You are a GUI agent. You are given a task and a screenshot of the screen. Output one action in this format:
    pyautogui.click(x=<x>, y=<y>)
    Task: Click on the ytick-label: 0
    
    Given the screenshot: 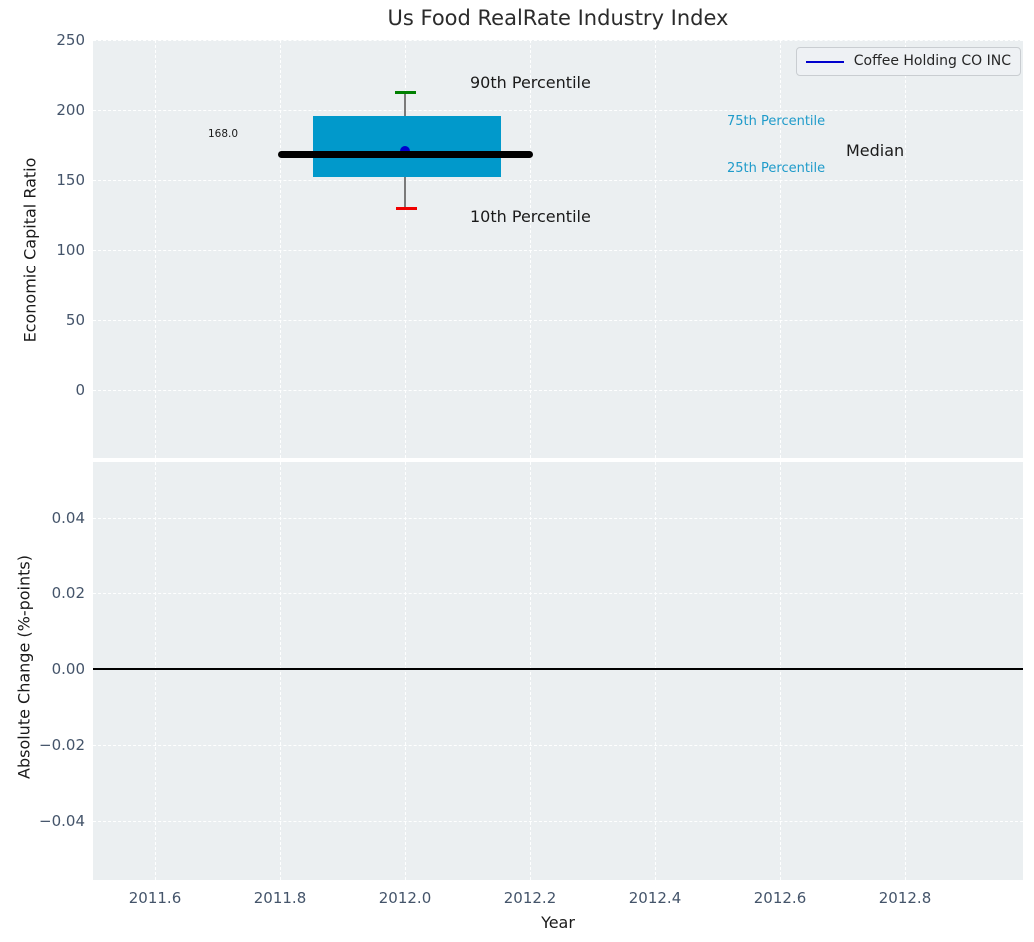 What is the action you would take?
    pyautogui.click(x=80, y=390)
    